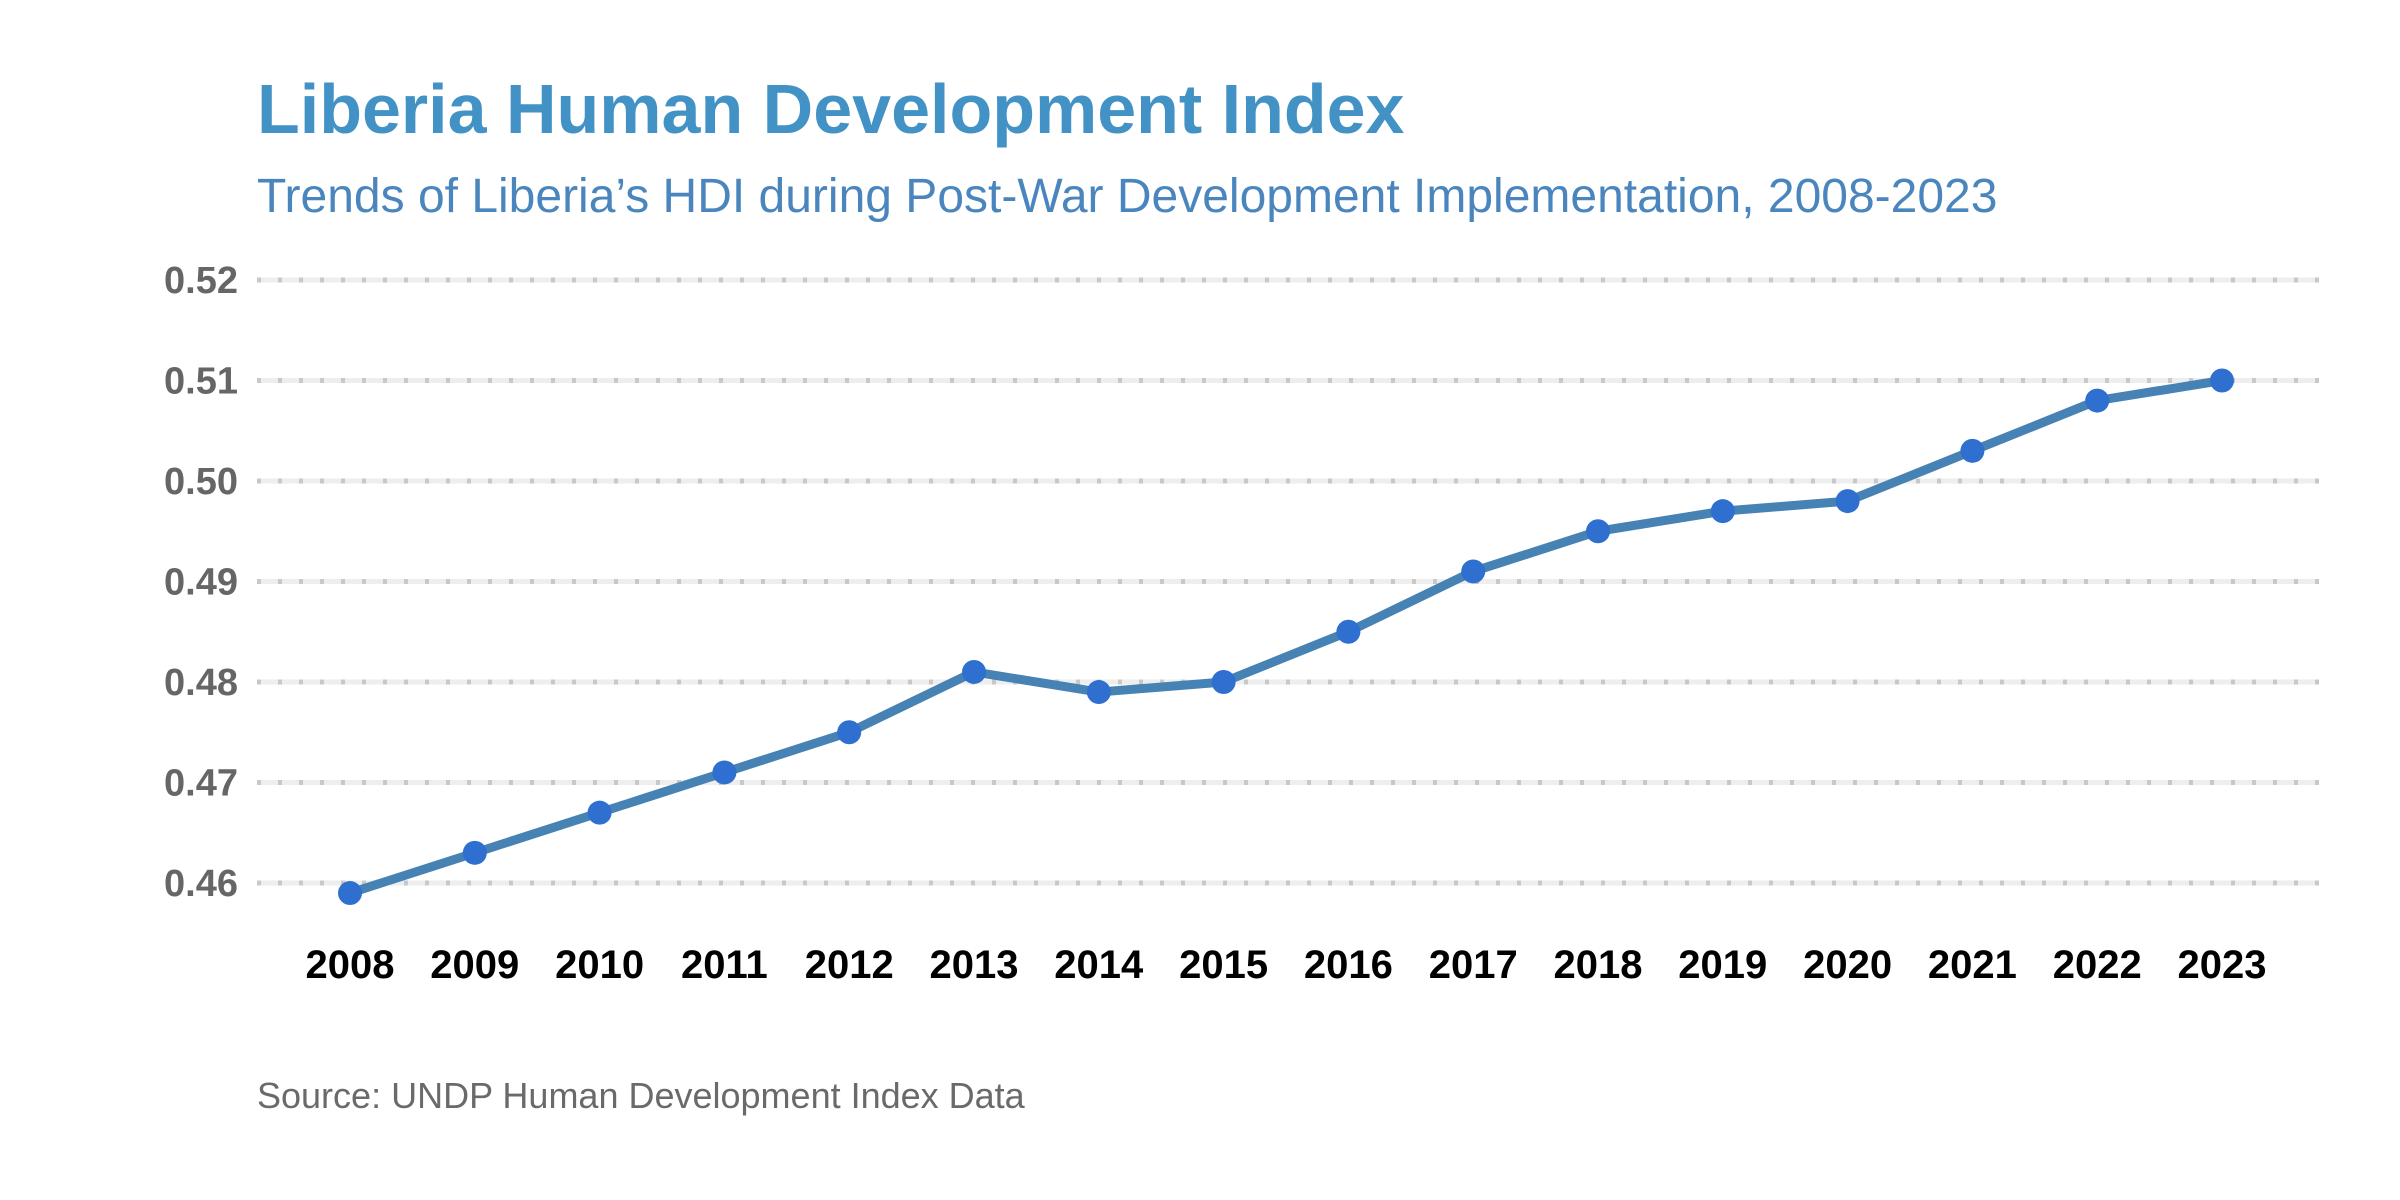  I want to click on y-tick-label: 0.48, so click(201, 683).